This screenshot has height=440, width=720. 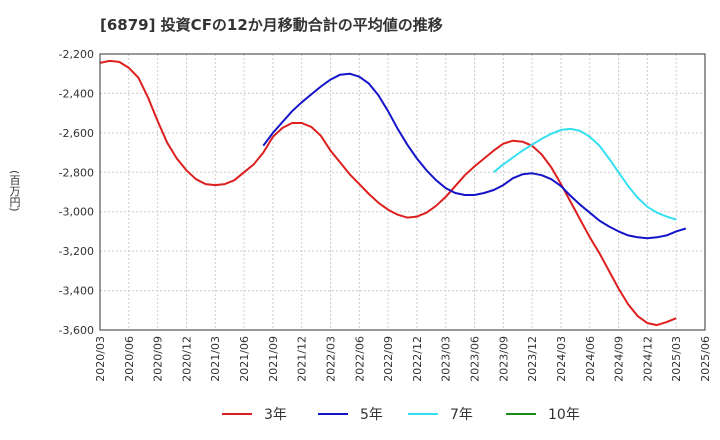 What do you see at coordinates (503, 359) in the screenshot?
I see `x-tick-label: 2023/09` at bounding box center [503, 359].